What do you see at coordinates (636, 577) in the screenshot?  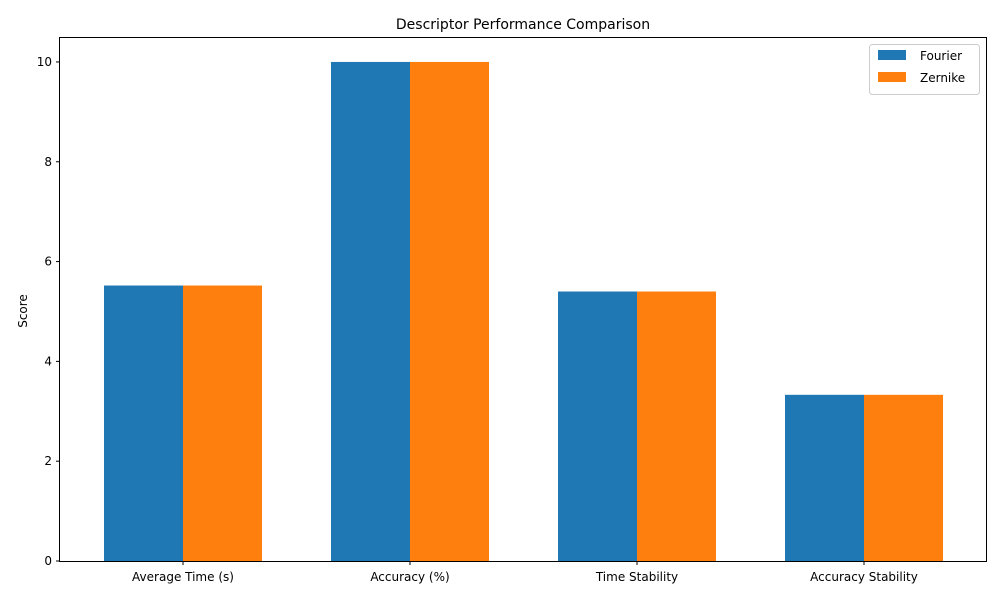 I see `x-tick-label: Time Stability` at bounding box center [636, 577].